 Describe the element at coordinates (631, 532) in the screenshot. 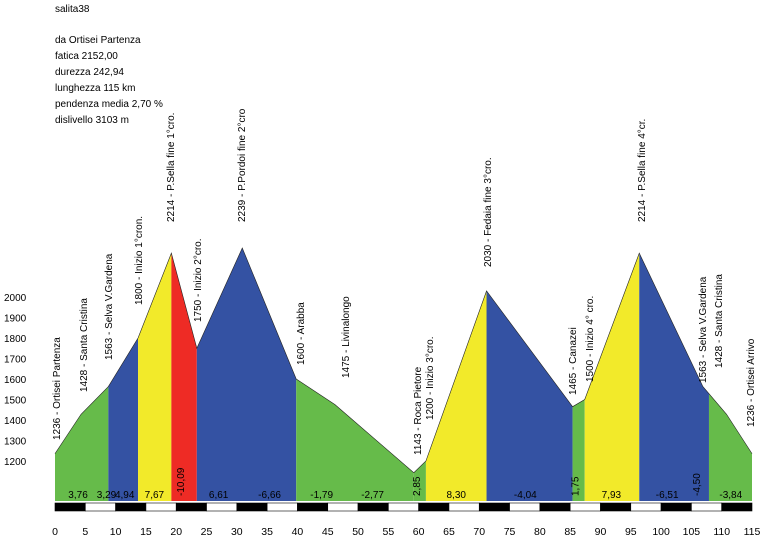

I see `x-tick-label: 95` at that location.